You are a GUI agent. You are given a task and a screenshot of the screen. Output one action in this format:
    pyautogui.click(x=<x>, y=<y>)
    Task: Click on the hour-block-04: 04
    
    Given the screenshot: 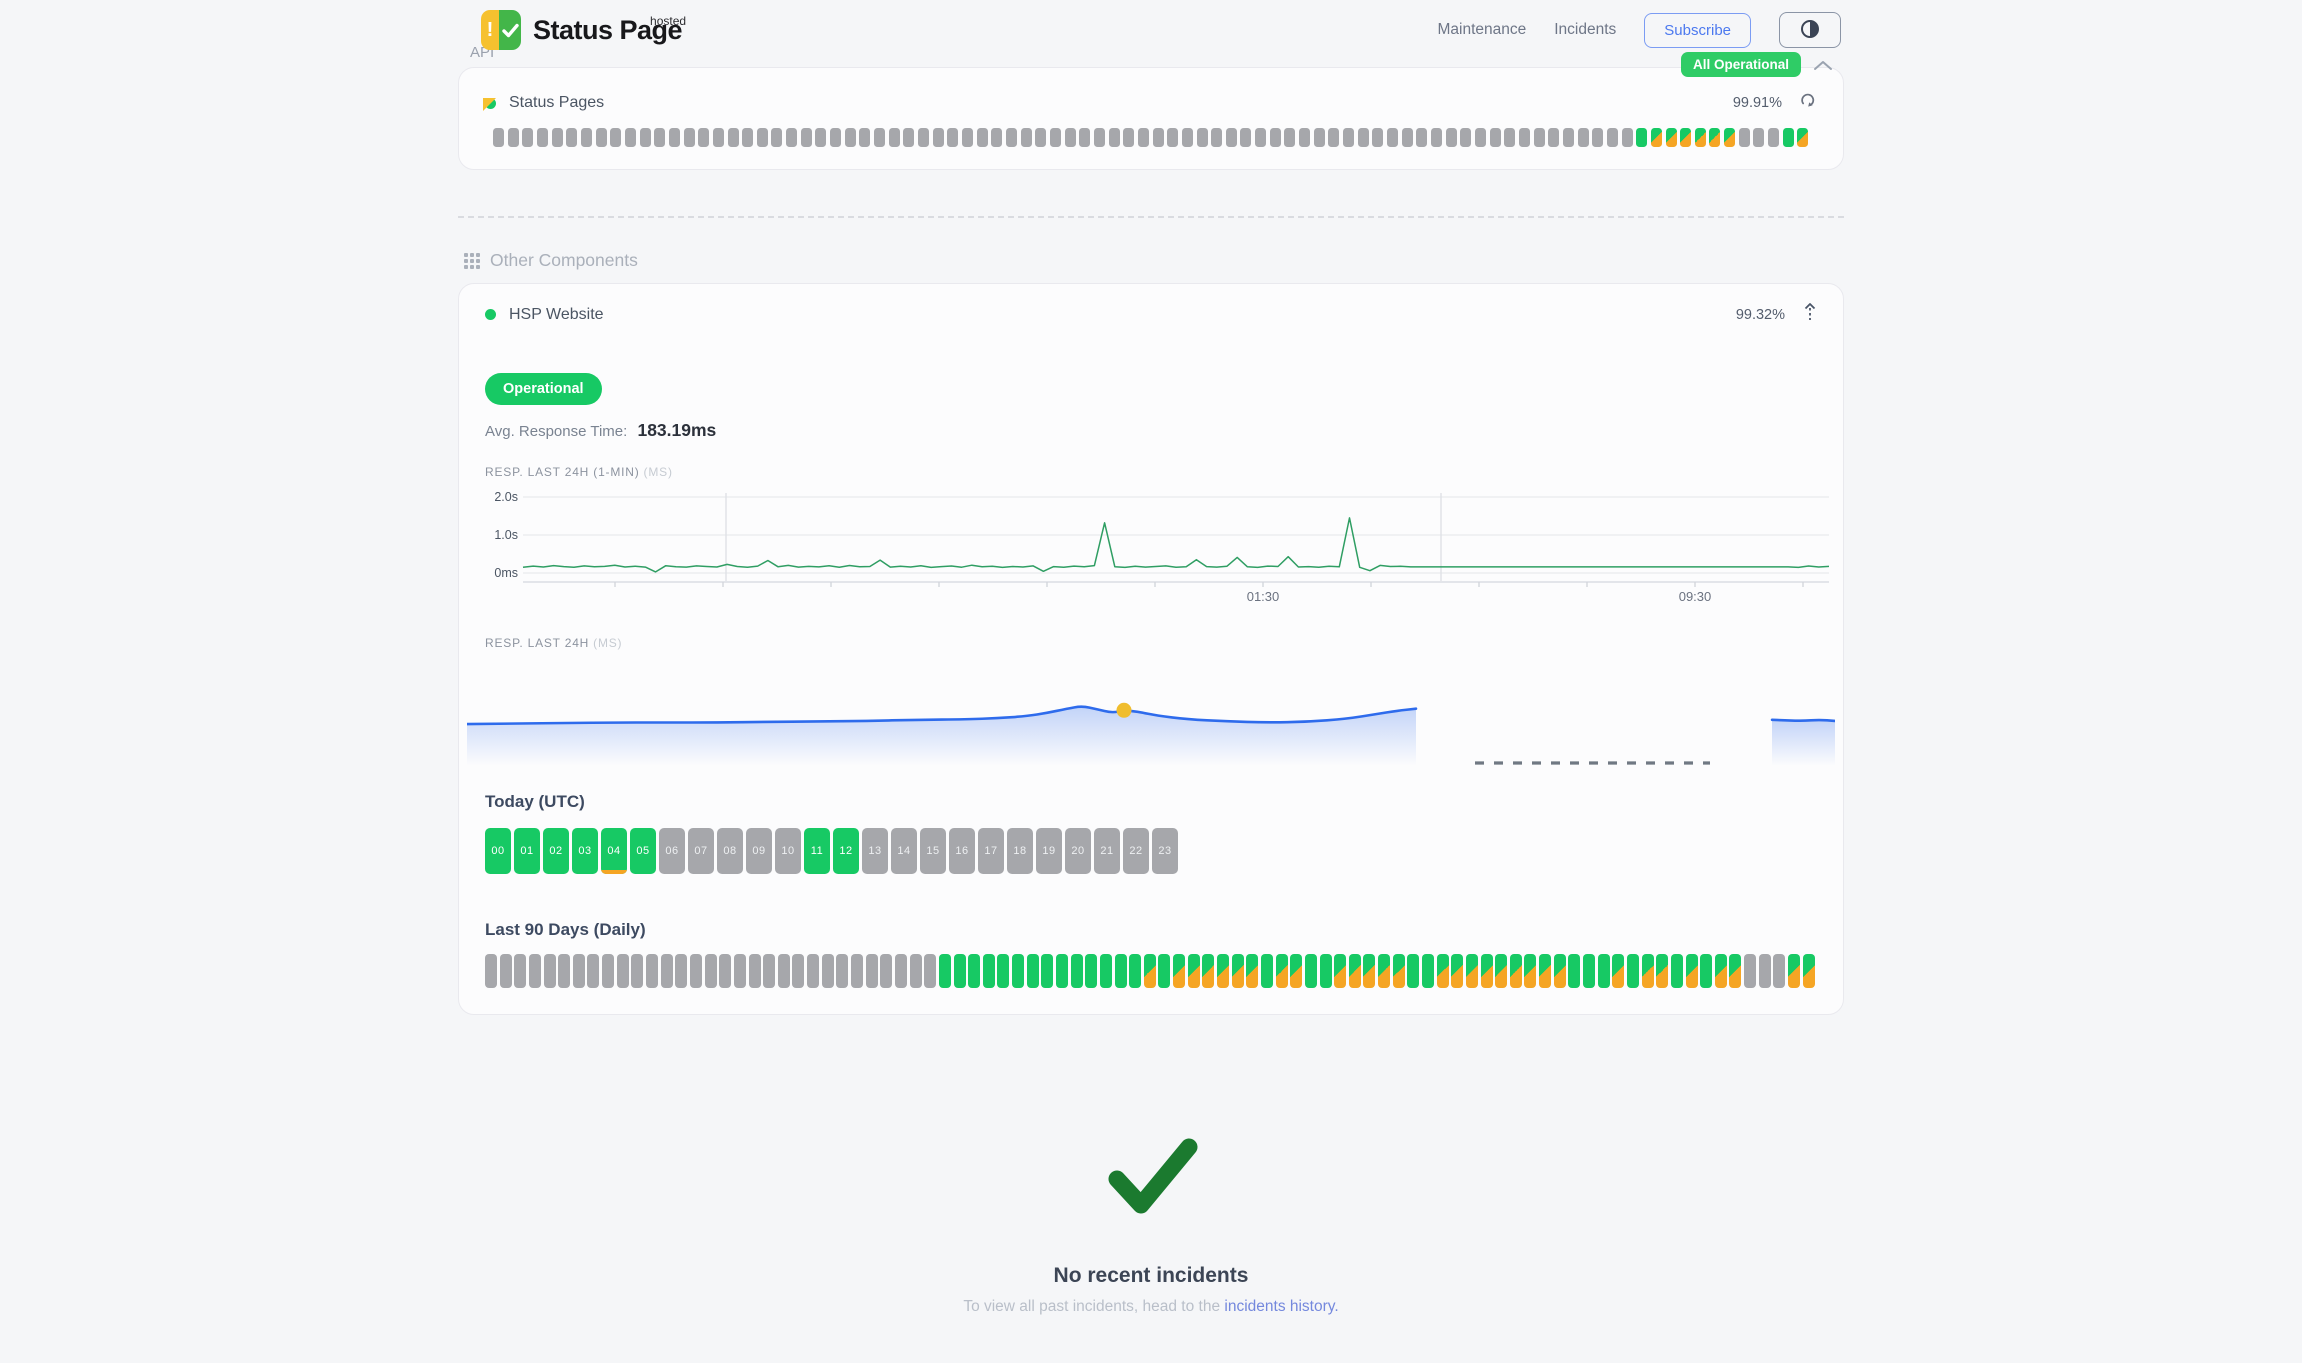 What is the action you would take?
    pyautogui.click(x=614, y=851)
    